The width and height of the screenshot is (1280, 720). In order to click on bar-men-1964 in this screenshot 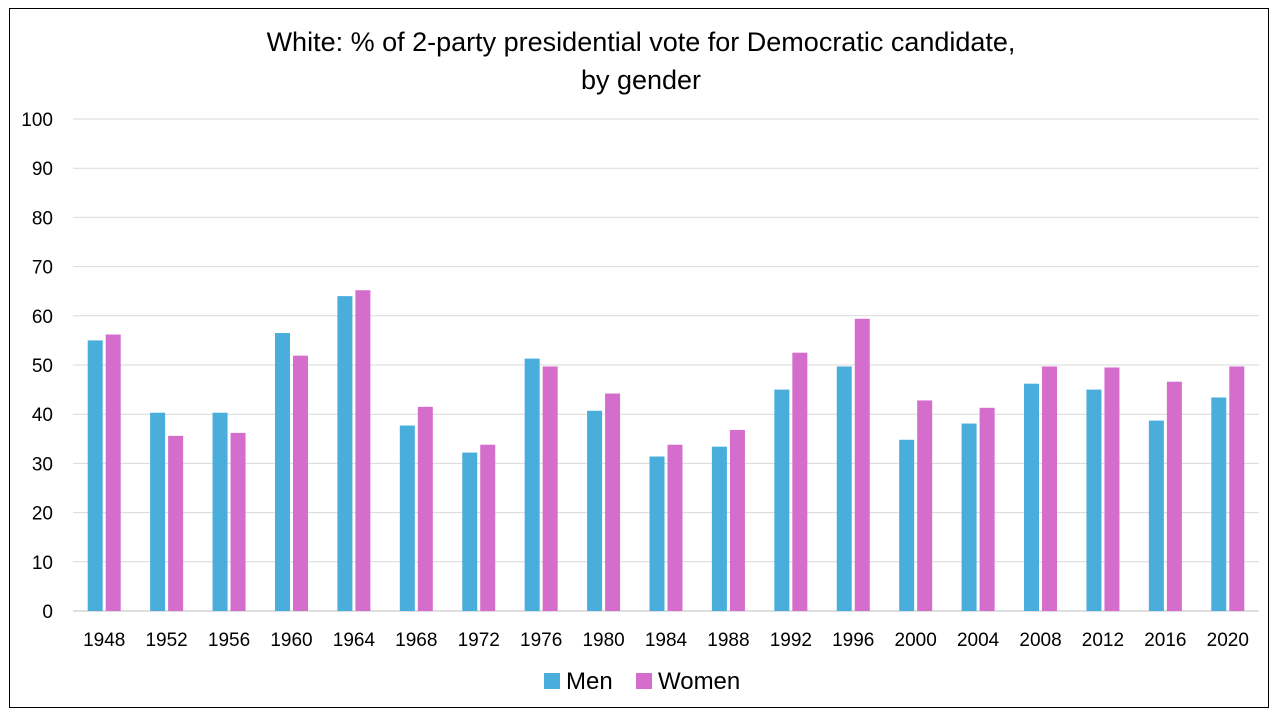, I will do `click(345, 453)`.